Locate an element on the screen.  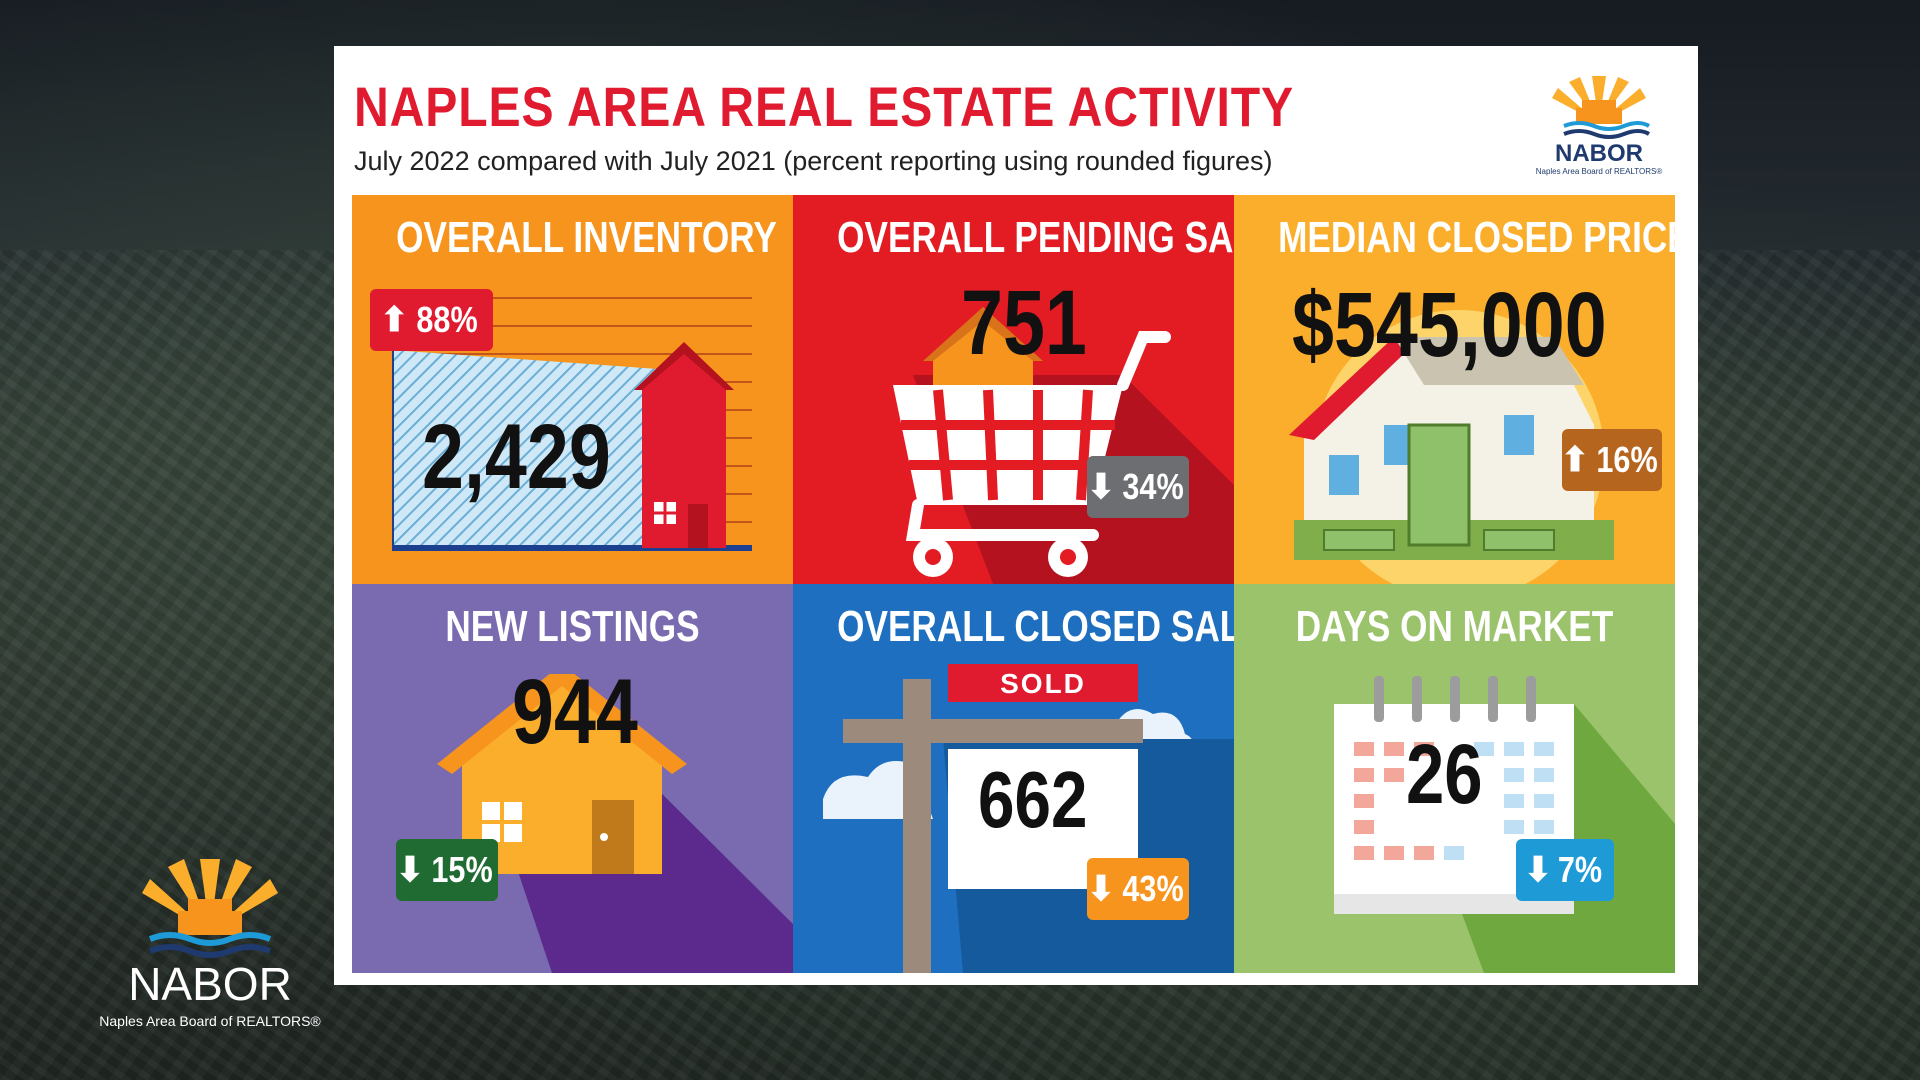
tile-title: OVERALL CLOSED SALES is located at coordinates (1035, 626).